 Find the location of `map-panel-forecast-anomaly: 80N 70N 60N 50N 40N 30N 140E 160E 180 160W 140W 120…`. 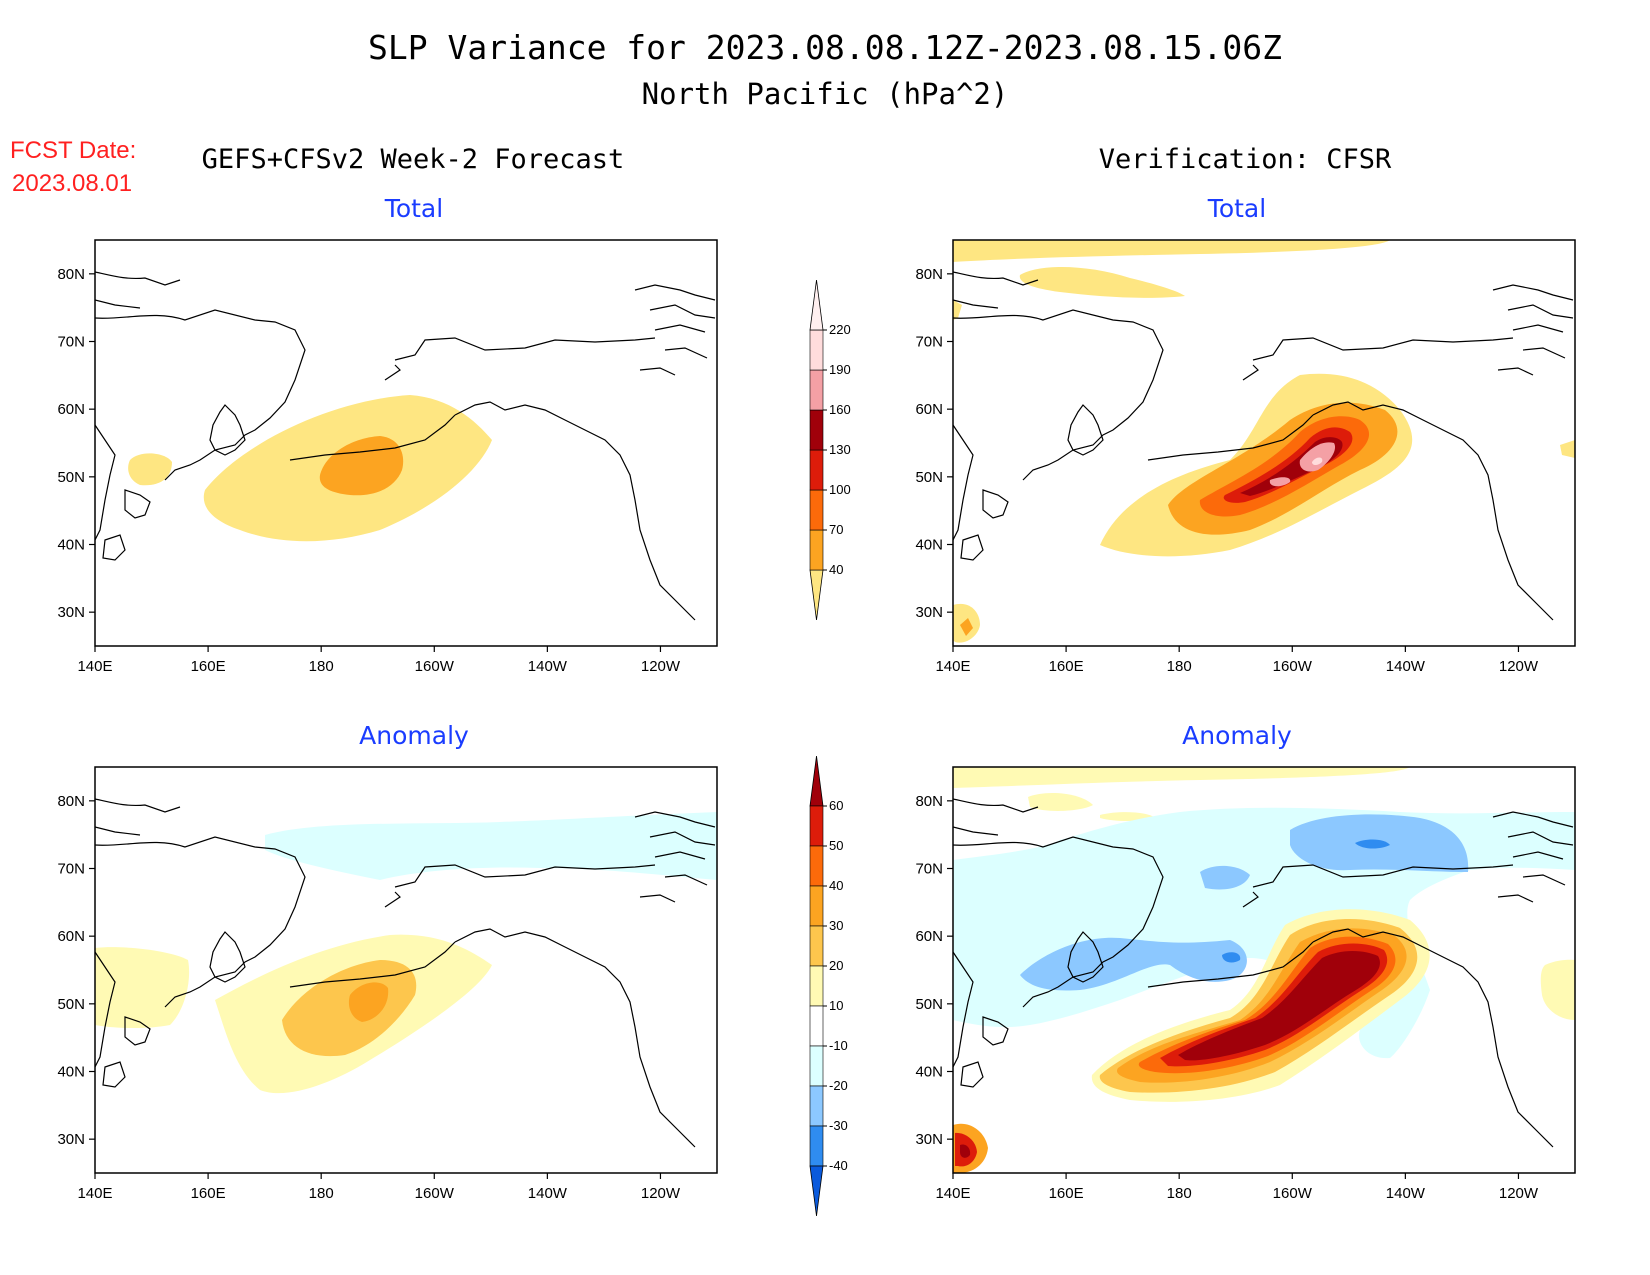

map-panel-forecast-anomaly: 80N 70N 60N 50N 40N 30N 140E 160E 180 160W 140W 120… is located at coordinates (387, 984).